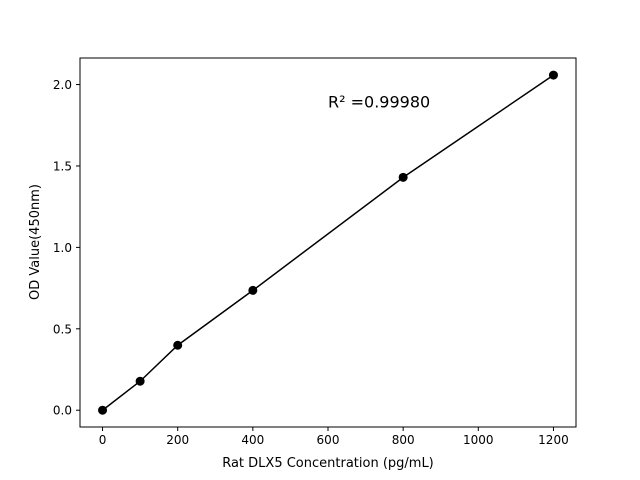 The image size is (640, 480). Describe the element at coordinates (35, 242) in the screenshot. I see `y-axis-label: OD Value(450nm)` at that location.